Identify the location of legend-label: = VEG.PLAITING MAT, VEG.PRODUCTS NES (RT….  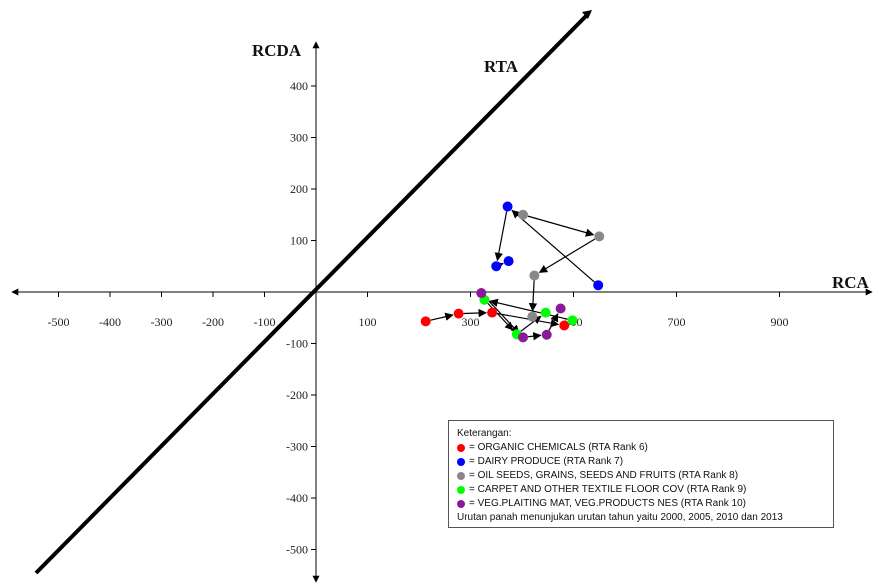
(608, 503).